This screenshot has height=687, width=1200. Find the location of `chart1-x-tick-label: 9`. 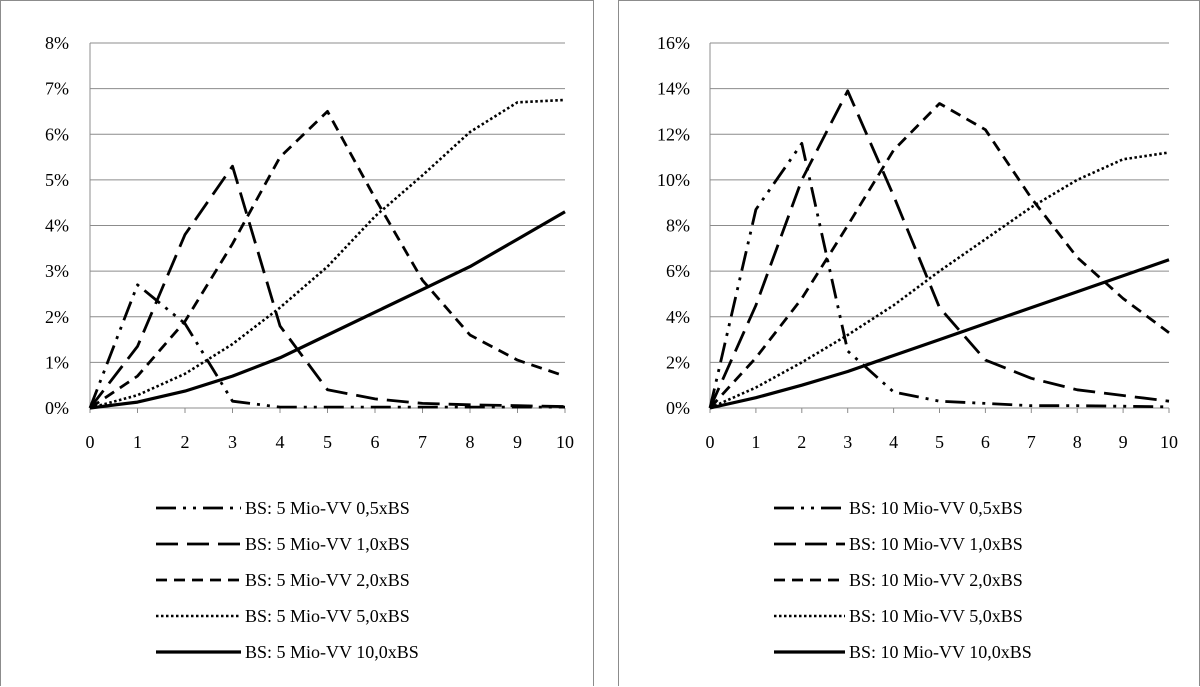

chart1-x-tick-label: 9 is located at coordinates (1123, 442).